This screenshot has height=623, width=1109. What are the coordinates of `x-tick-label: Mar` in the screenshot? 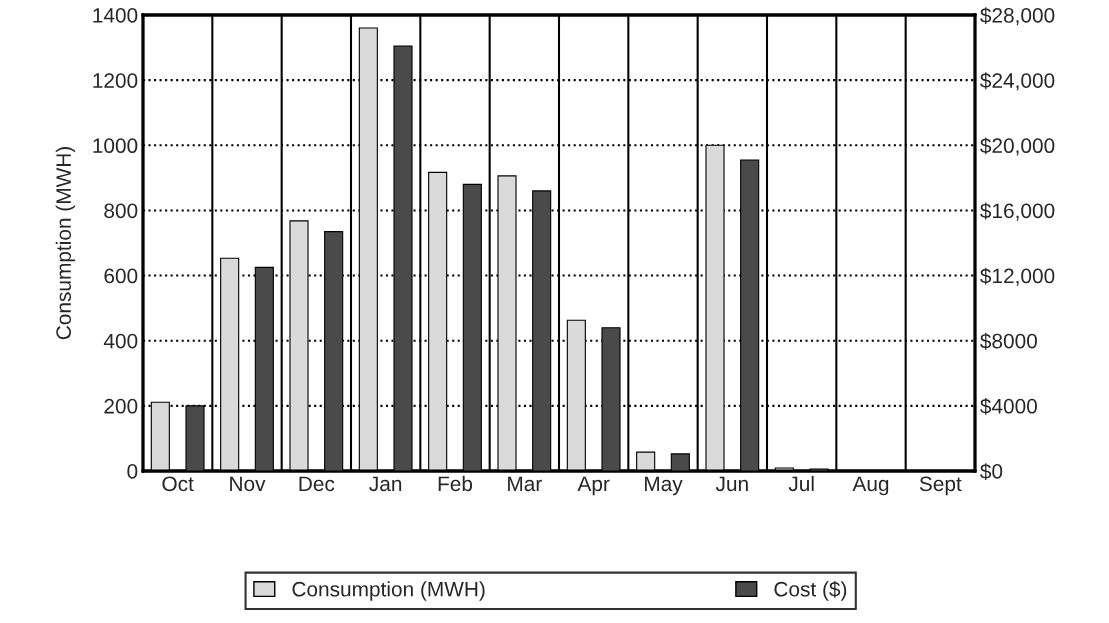 It's located at (525, 484).